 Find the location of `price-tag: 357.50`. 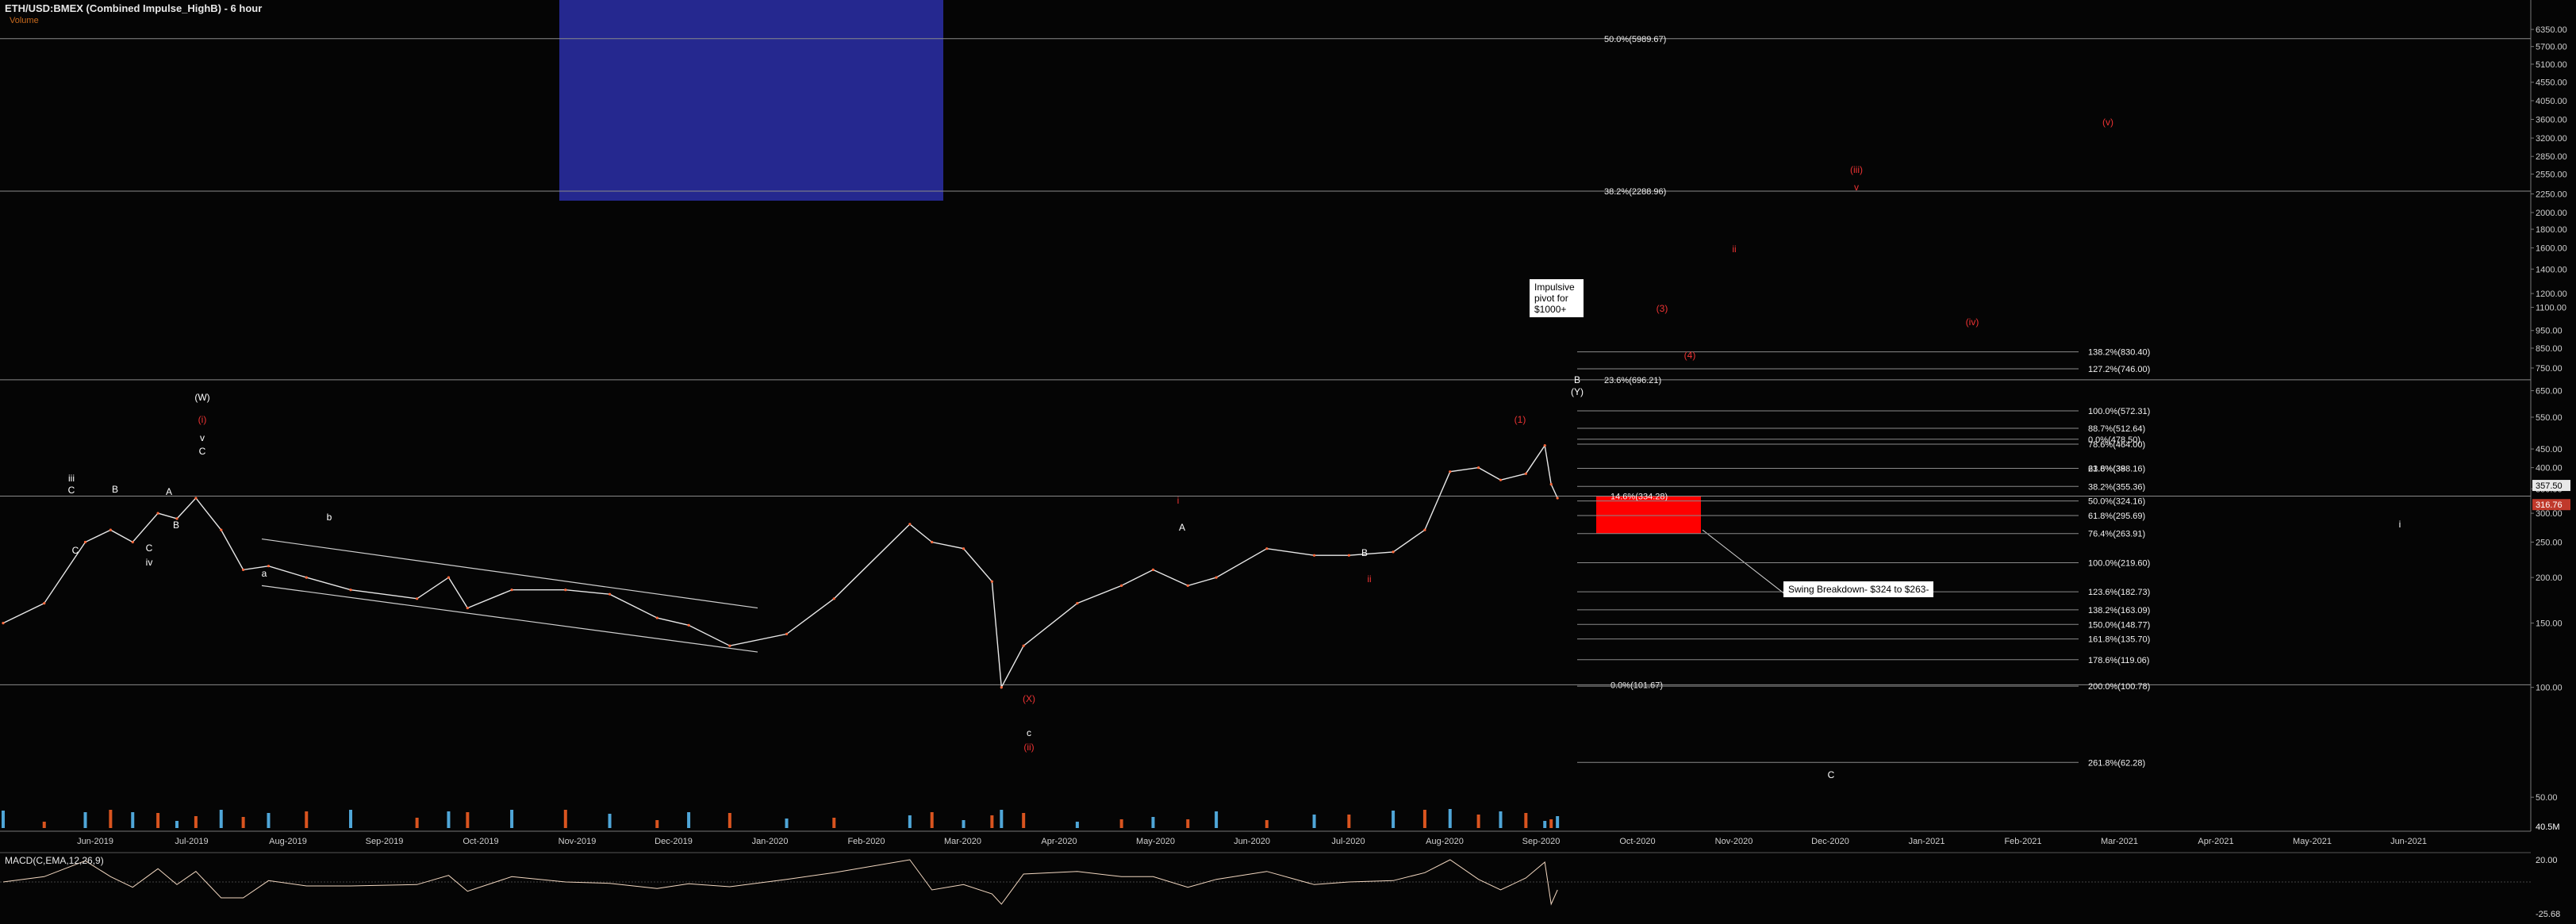

price-tag: 357.50 is located at coordinates (2549, 486).